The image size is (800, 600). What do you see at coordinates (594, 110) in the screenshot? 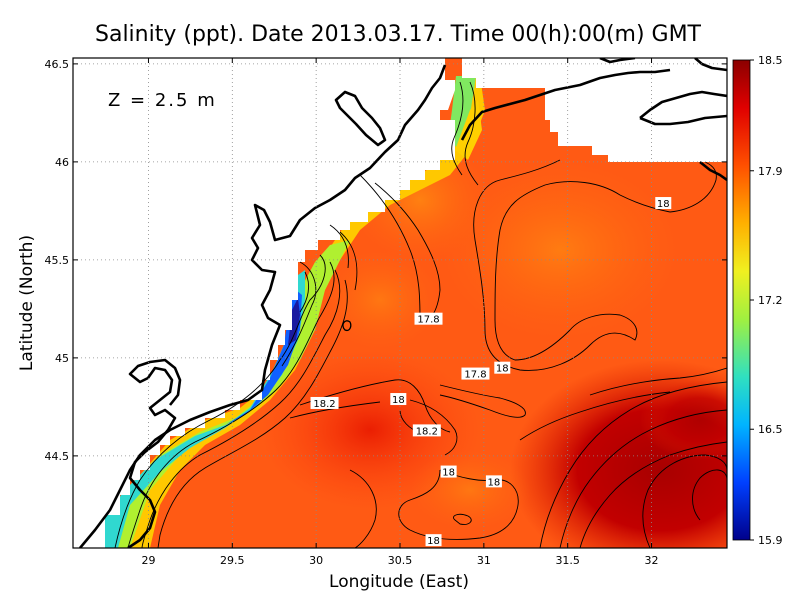
I see `land-east` at bounding box center [594, 110].